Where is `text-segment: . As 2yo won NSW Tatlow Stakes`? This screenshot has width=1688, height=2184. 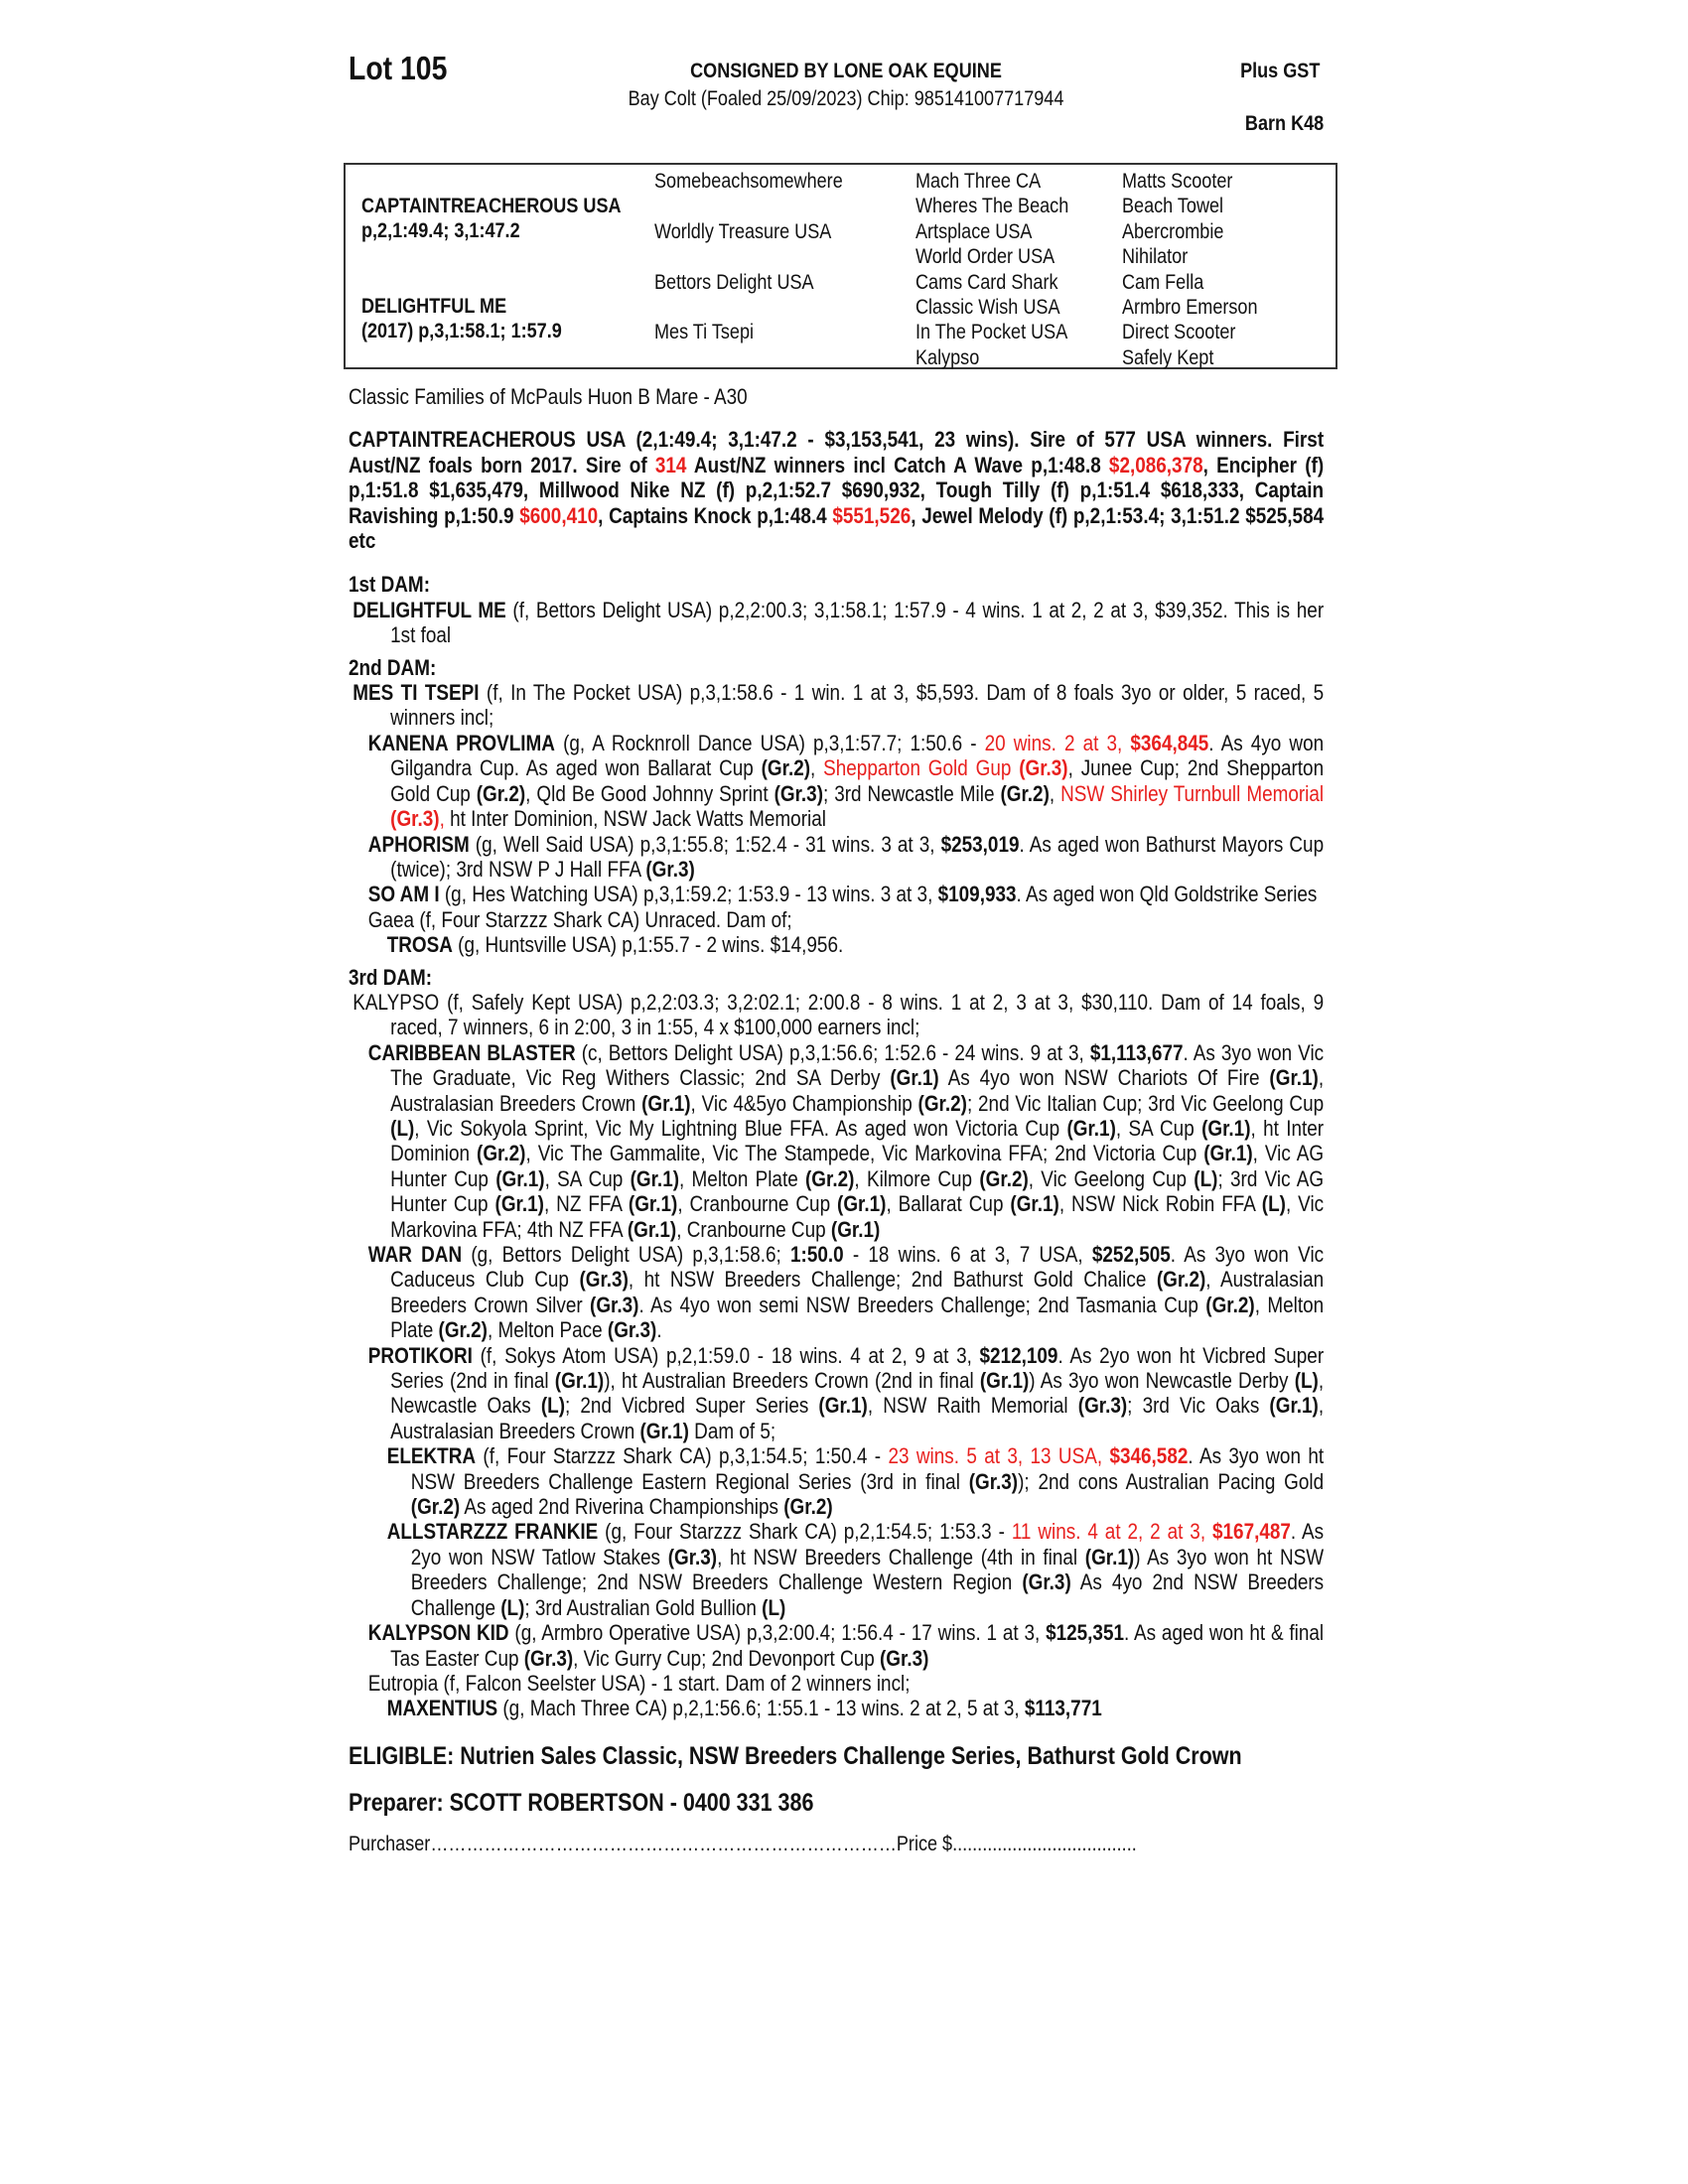 text-segment: . As 2yo won NSW Tatlow Stakes is located at coordinates (867, 1544).